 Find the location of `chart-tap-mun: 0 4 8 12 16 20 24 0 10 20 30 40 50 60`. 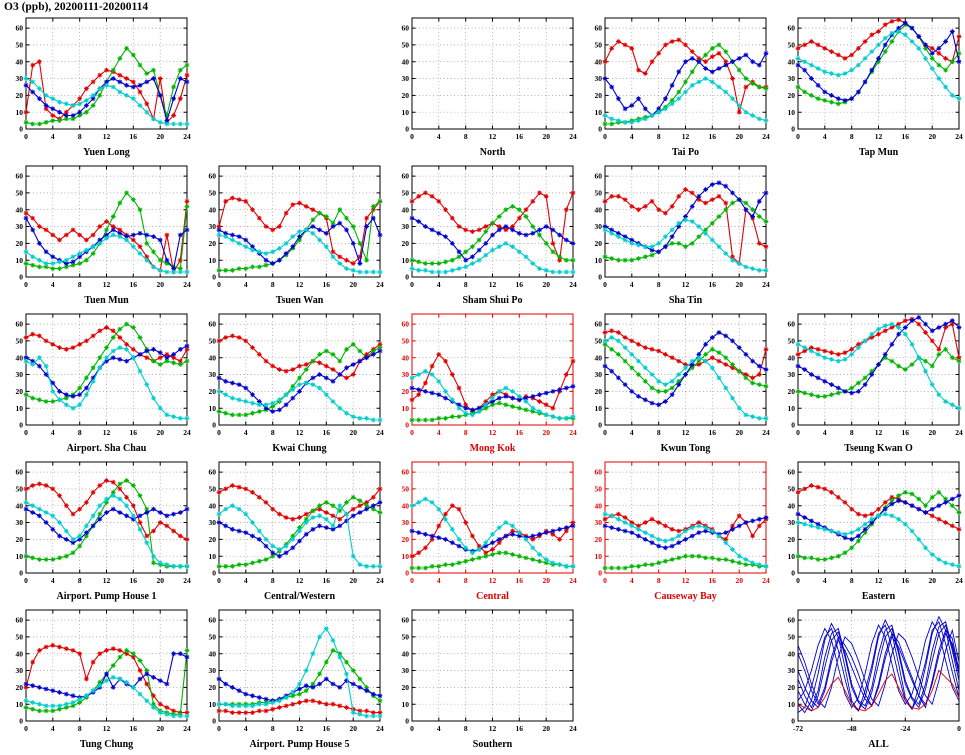

chart-tap-mun: 0 4 8 12 16 20 24 0 10 20 30 40 50 60 is located at coordinates (875, 79).